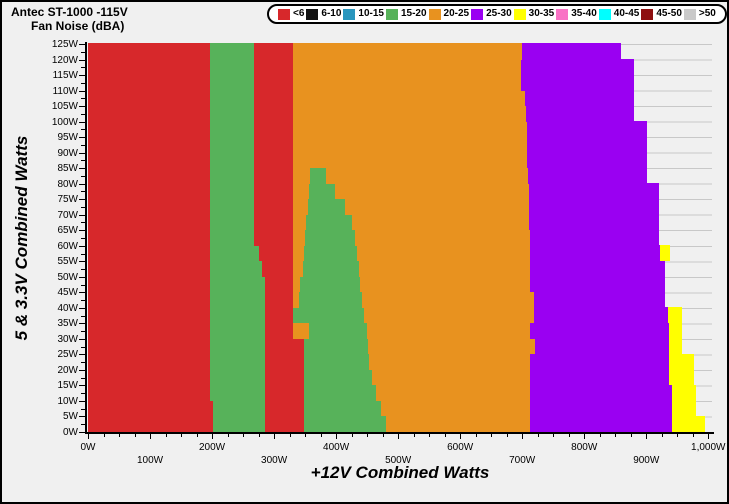 Image resolution: width=729 pixels, height=504 pixels. Describe the element at coordinates (67, 308) in the screenshot. I see `y-tick-label: 40W` at that location.